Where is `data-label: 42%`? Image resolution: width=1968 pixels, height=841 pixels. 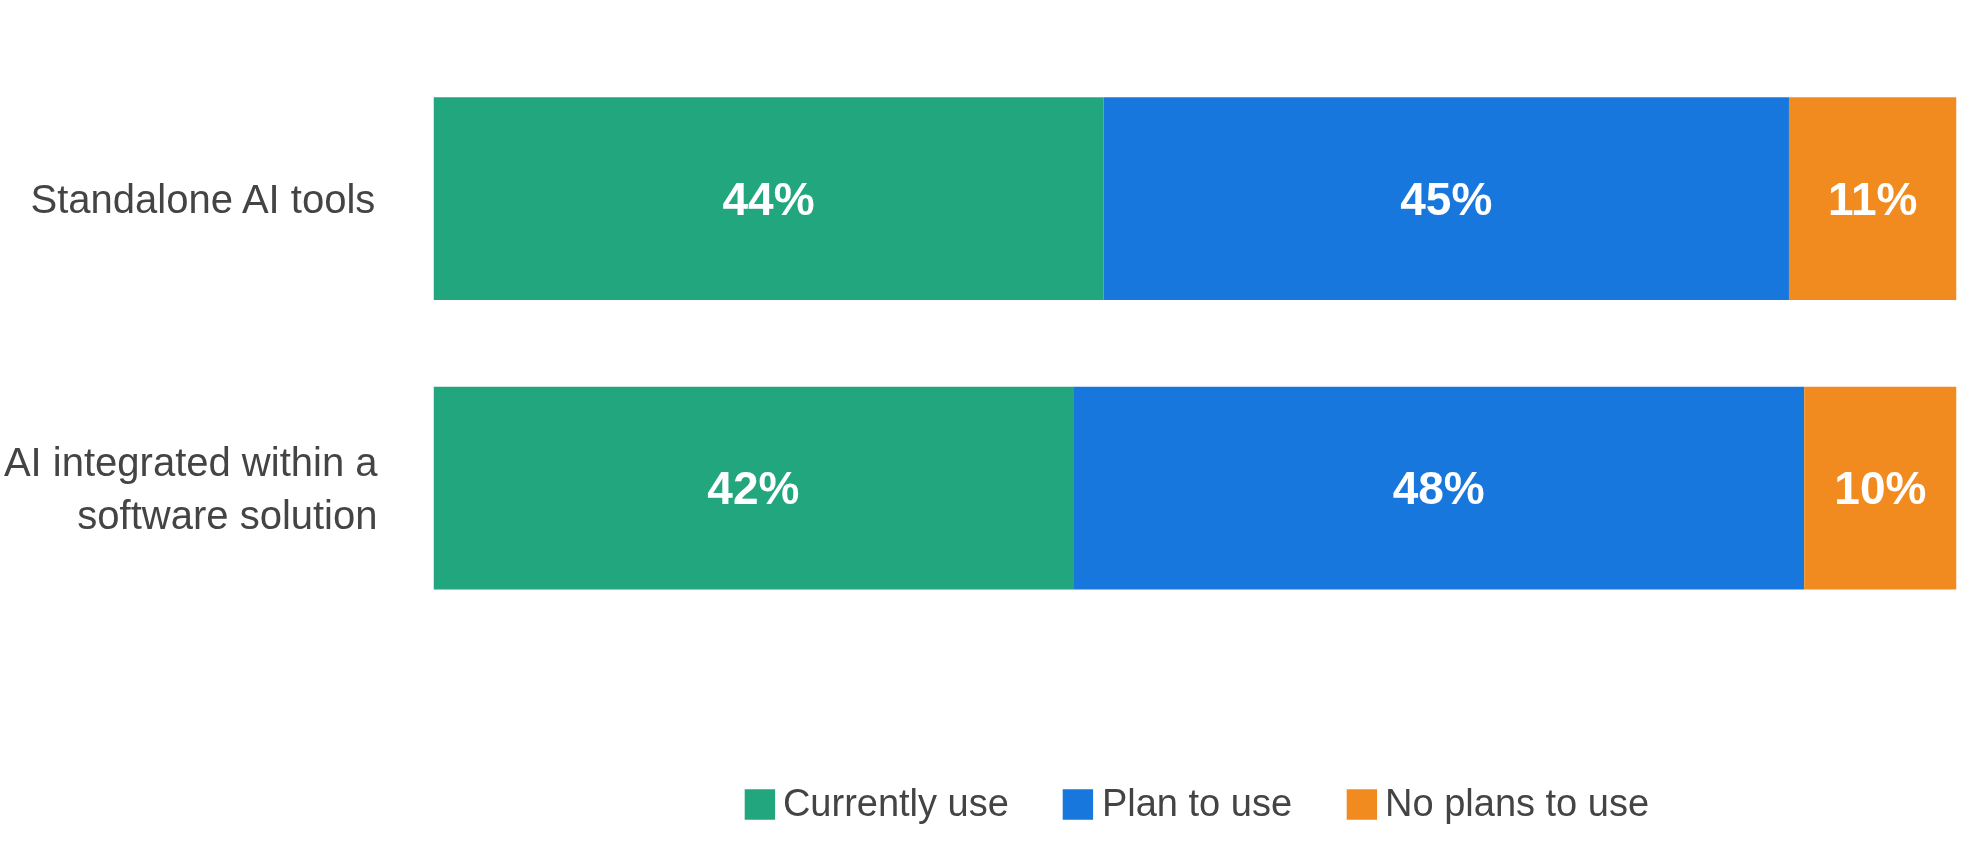 data-label: 42% is located at coordinates (753, 488).